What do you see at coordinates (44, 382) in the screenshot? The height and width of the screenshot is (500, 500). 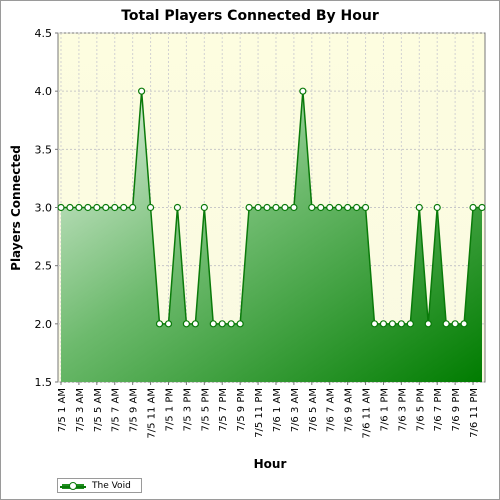 I see `y-tick-label: 1.5` at bounding box center [44, 382].